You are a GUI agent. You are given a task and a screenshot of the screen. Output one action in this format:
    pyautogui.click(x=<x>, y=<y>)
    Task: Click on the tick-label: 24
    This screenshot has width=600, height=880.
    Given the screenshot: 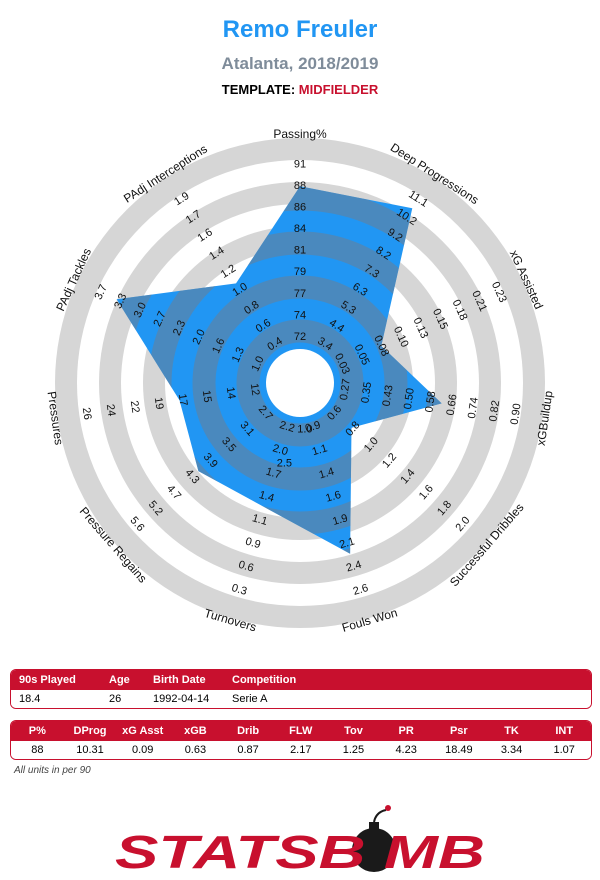 What is the action you would take?
    pyautogui.click(x=111, y=410)
    